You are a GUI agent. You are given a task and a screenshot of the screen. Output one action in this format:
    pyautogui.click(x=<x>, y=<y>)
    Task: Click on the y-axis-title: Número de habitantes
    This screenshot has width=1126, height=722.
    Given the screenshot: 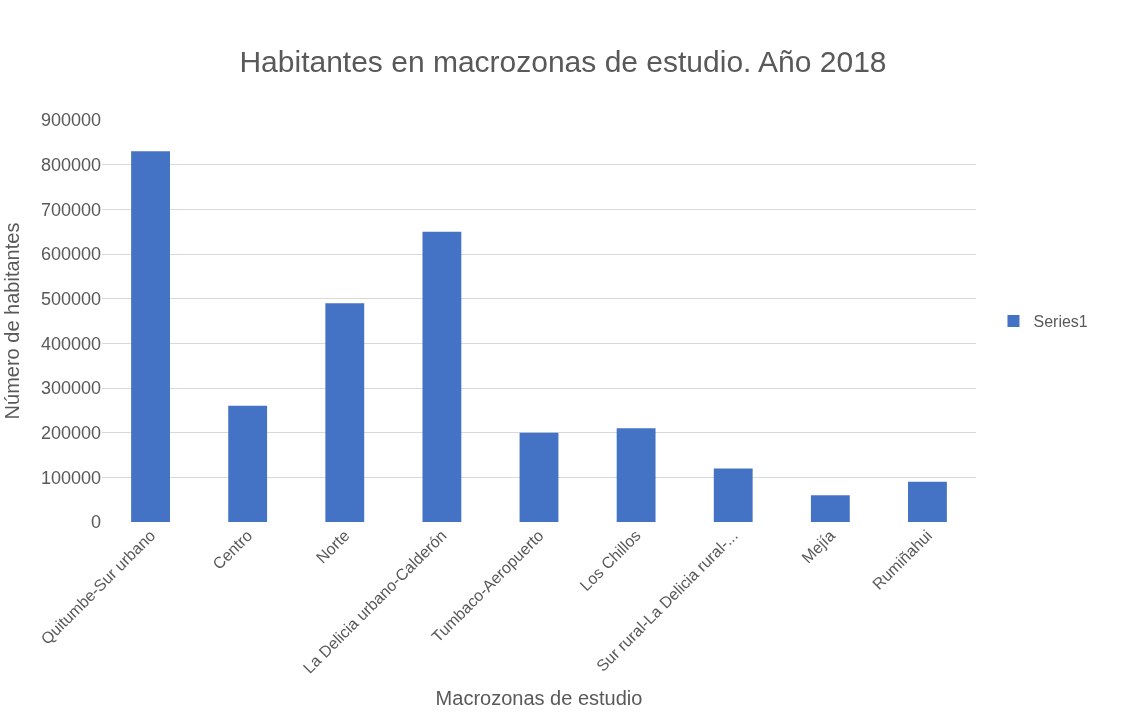 What is the action you would take?
    pyautogui.click(x=12, y=321)
    